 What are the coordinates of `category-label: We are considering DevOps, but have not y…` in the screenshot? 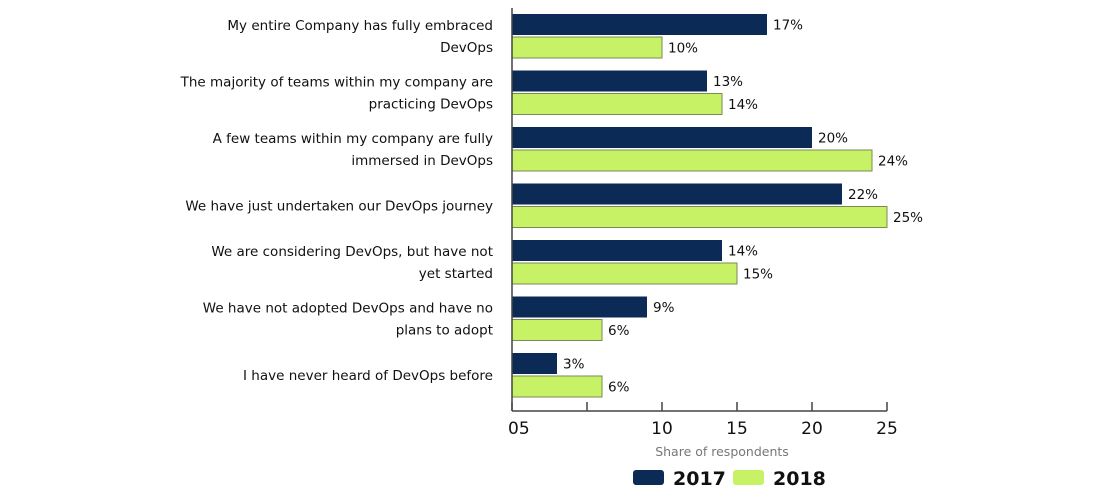 It's located at (352, 263).